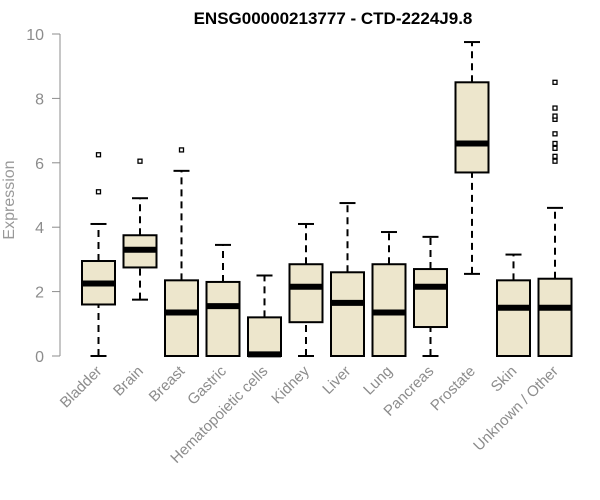  What do you see at coordinates (167, 383) in the screenshot?
I see `x-tick-label: Breast` at bounding box center [167, 383].